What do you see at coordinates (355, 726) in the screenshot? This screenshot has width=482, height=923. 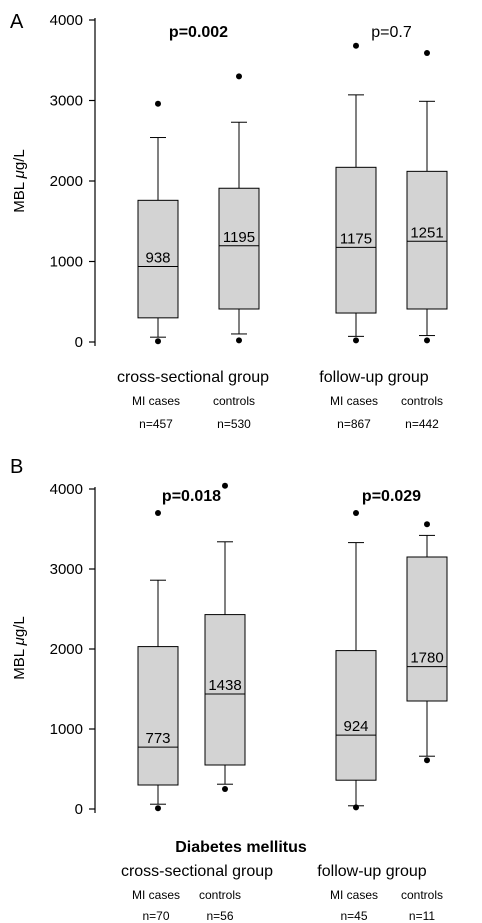 I see `panel-b-median-label: 924` at bounding box center [355, 726].